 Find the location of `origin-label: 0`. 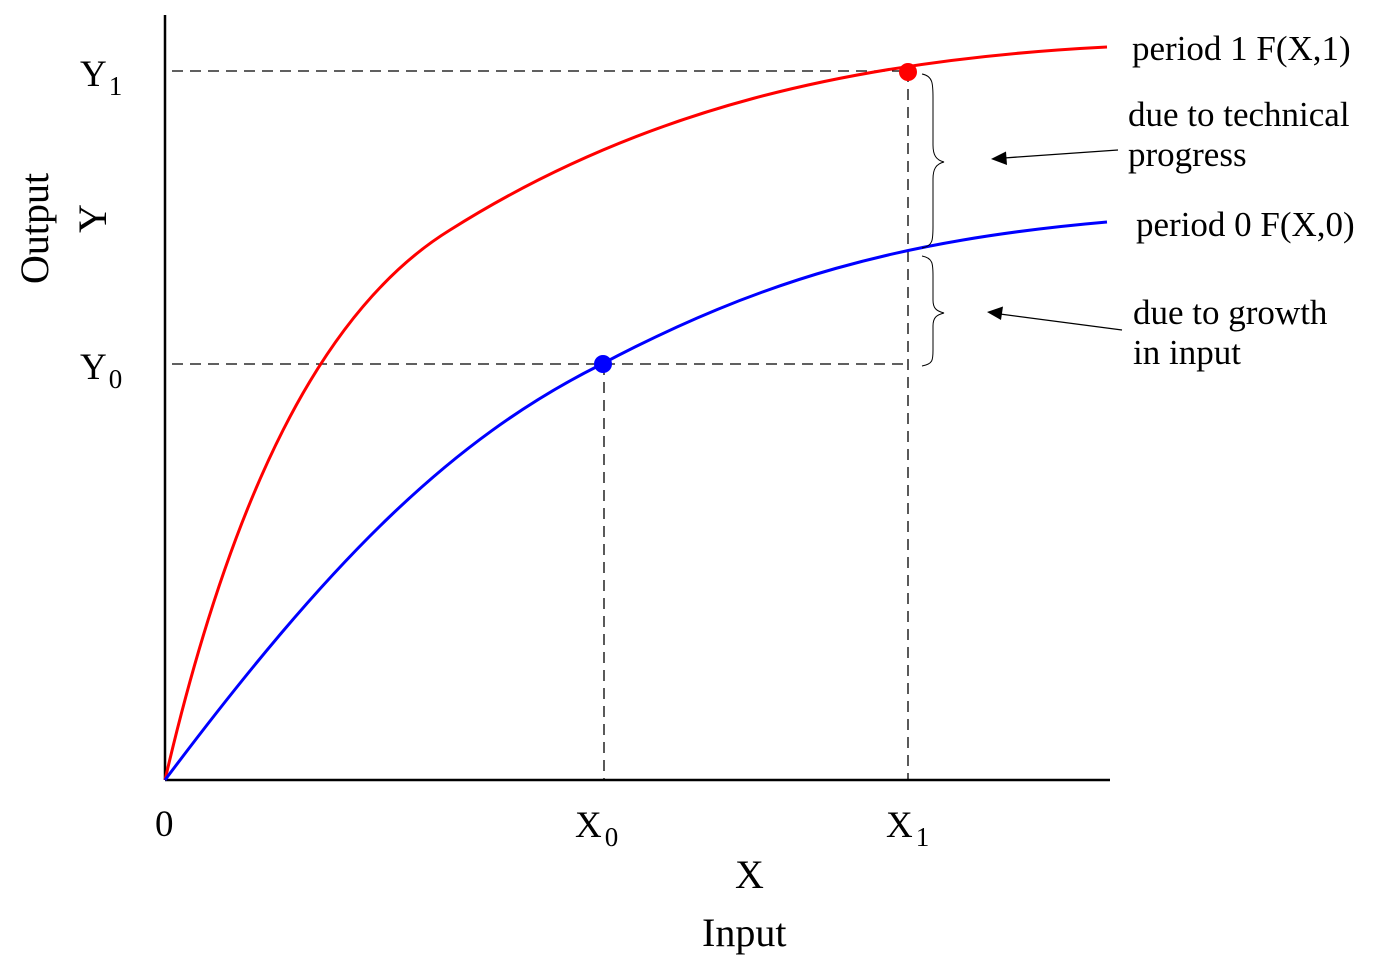

origin-label: 0 is located at coordinates (164, 824).